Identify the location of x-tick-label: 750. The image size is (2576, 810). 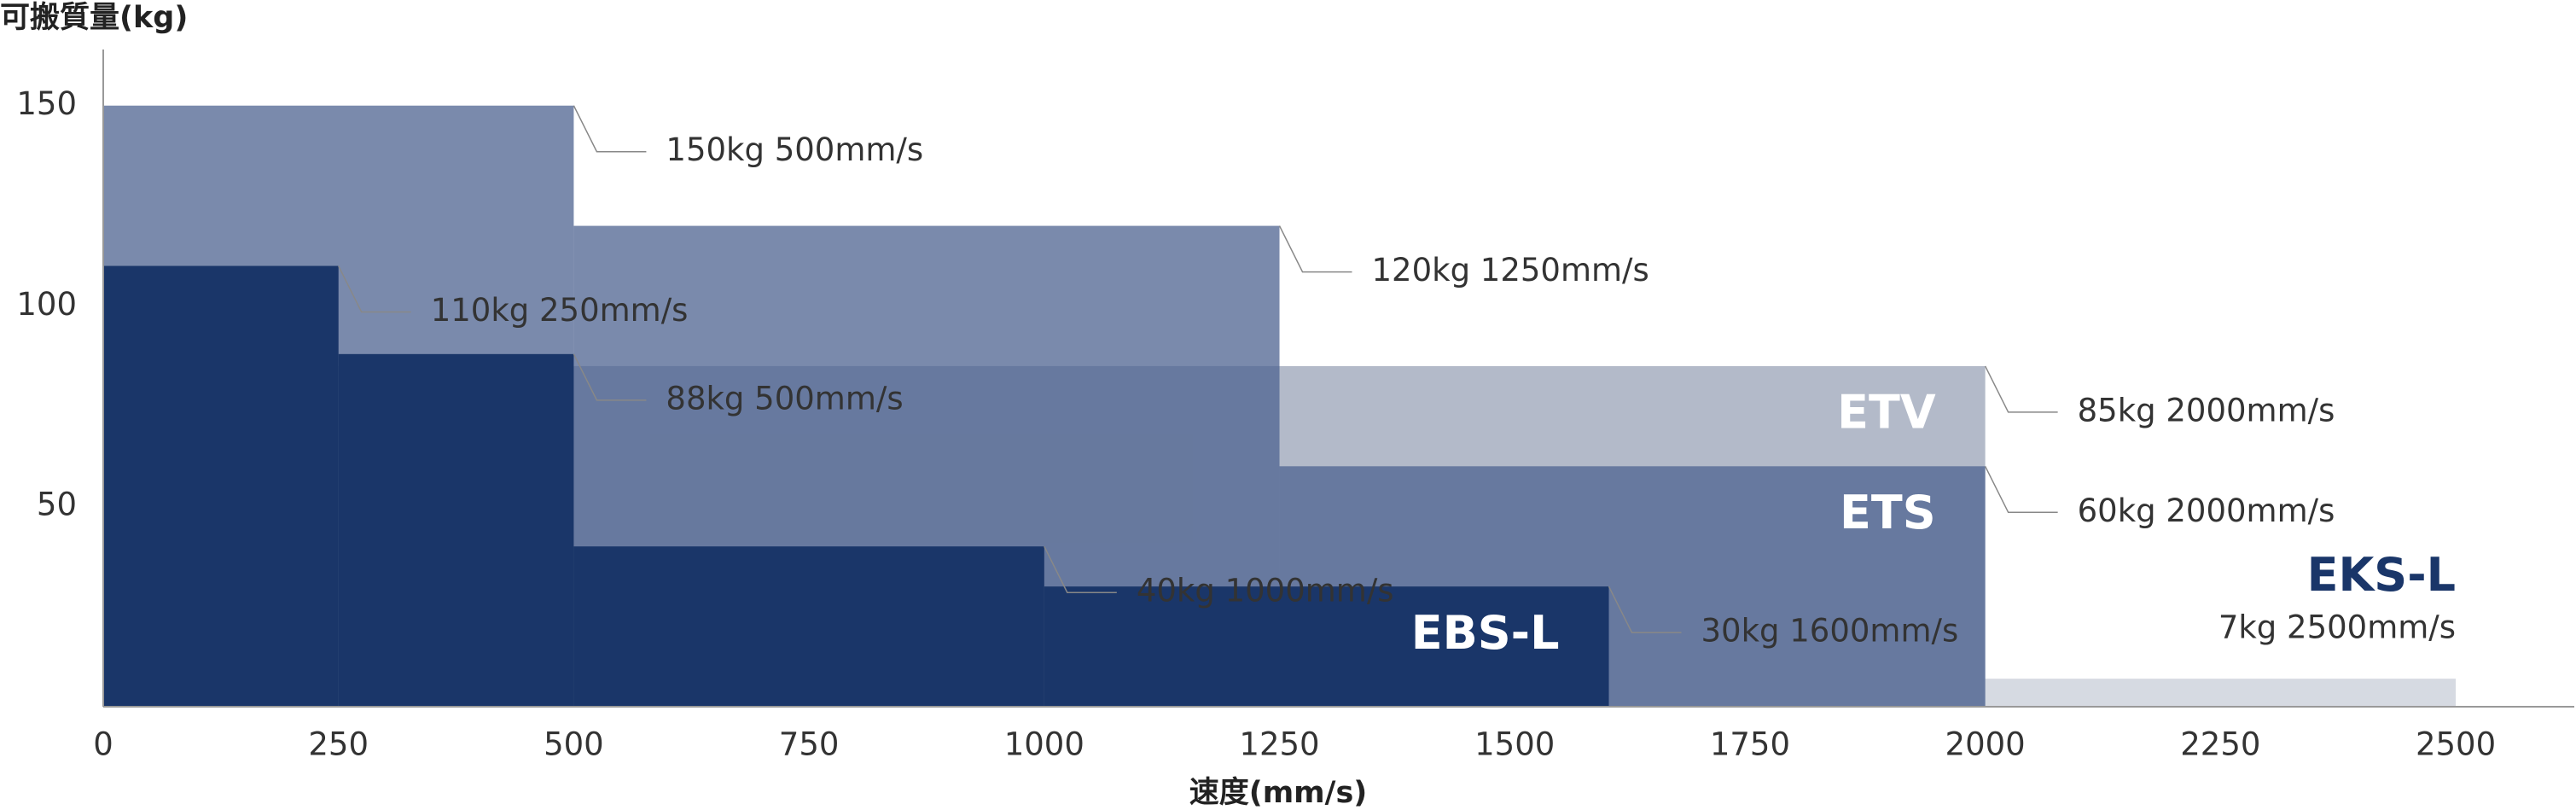
(810, 744).